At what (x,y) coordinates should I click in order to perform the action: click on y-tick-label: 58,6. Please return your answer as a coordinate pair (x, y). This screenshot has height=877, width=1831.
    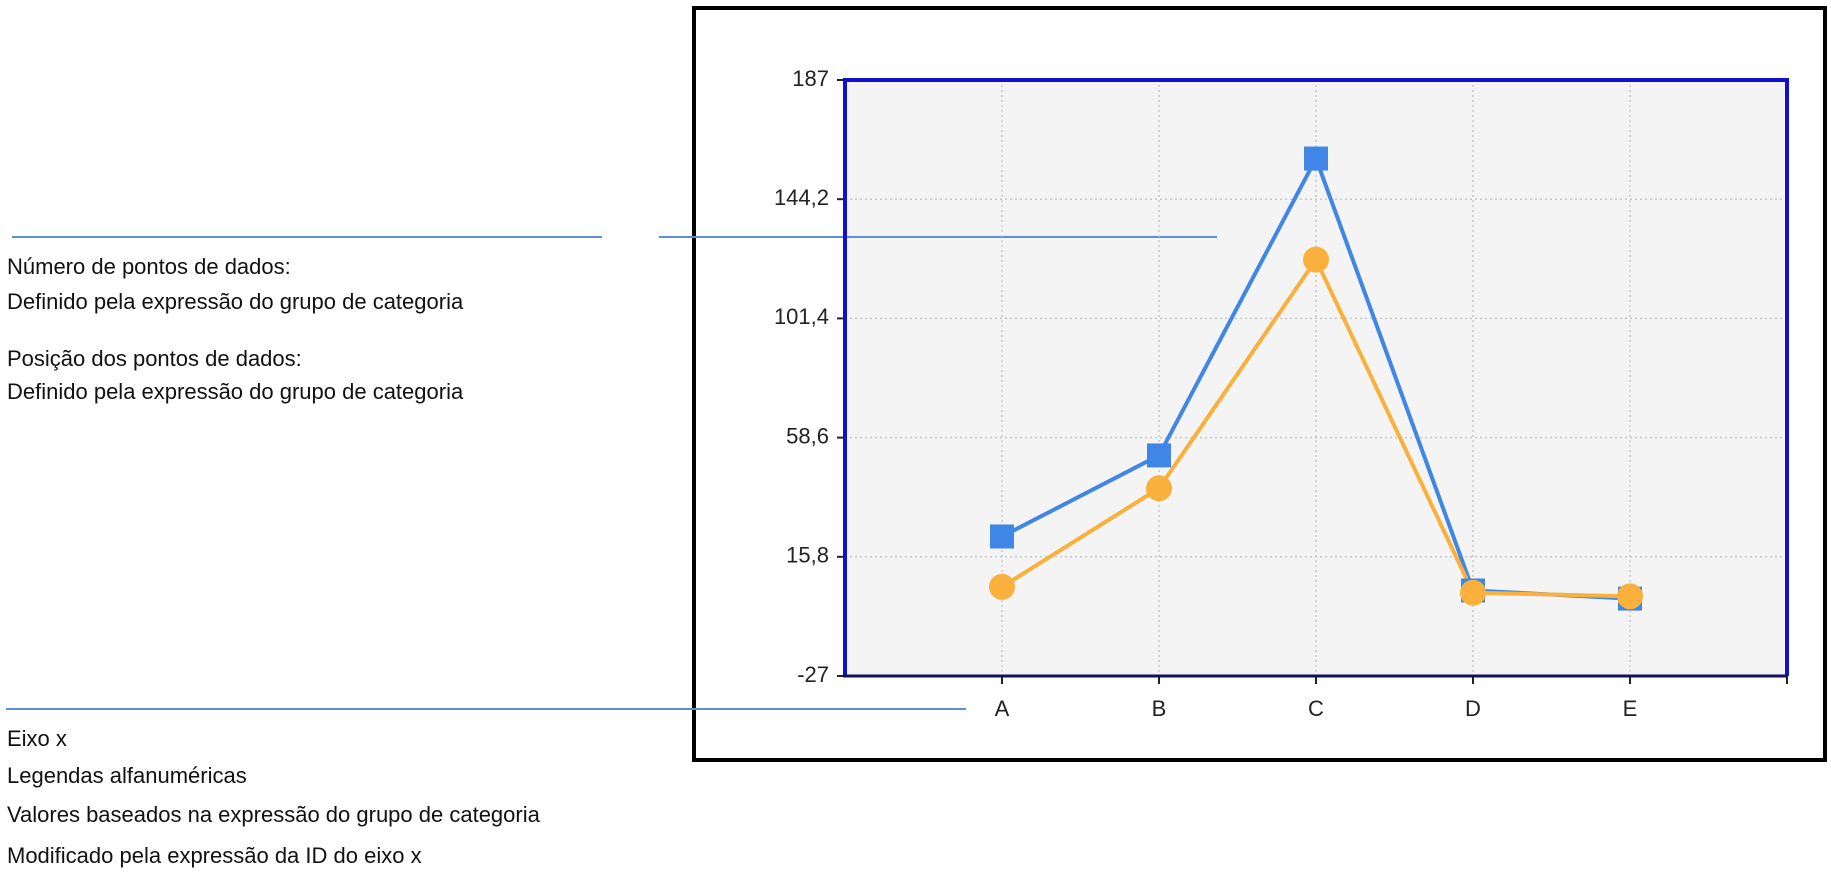
    Looking at the image, I should click on (807, 435).